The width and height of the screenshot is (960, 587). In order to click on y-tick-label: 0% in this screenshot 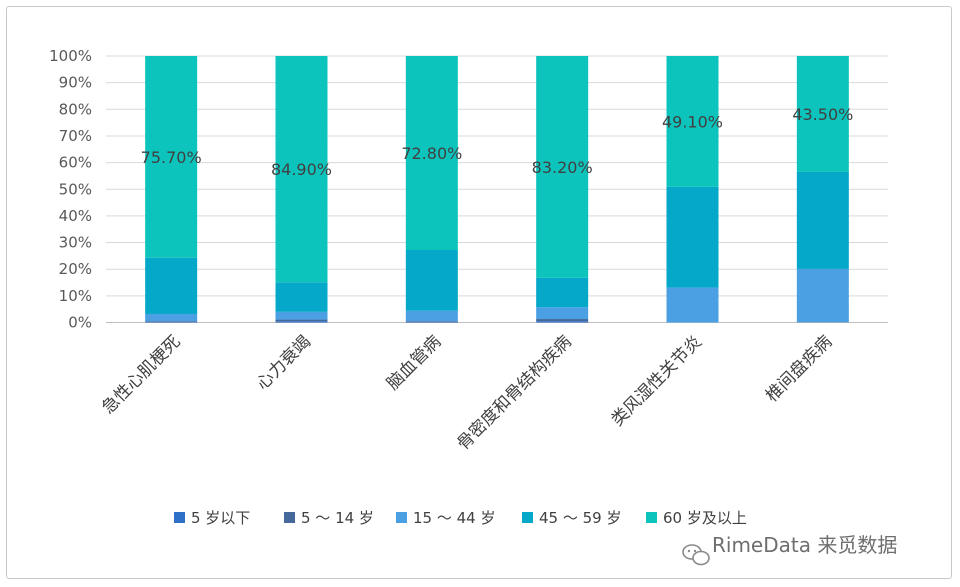, I will do `click(80, 323)`.